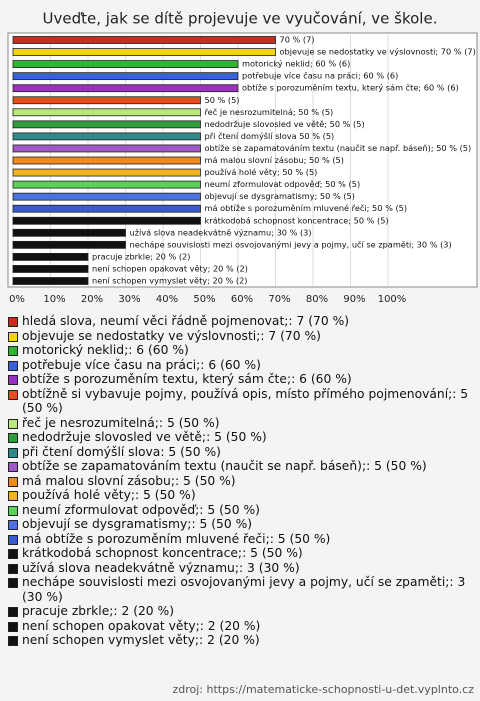  I want to click on data-label: neumí zformulovat odpověď; 50 % (5), so click(283, 184).